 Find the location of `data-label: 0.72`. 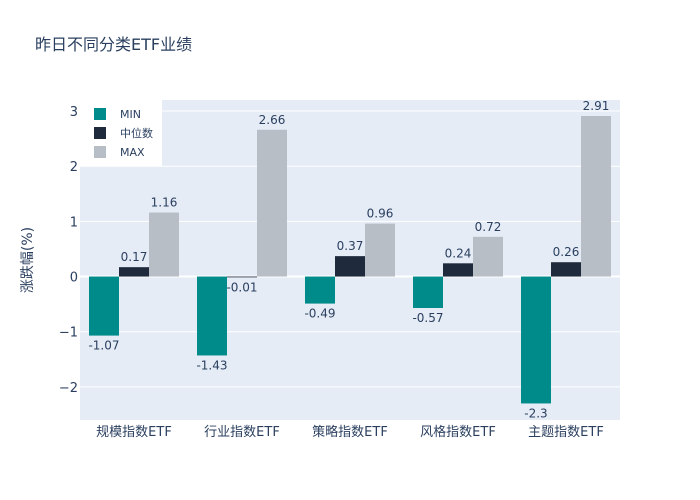

data-label: 0.72 is located at coordinates (488, 227).